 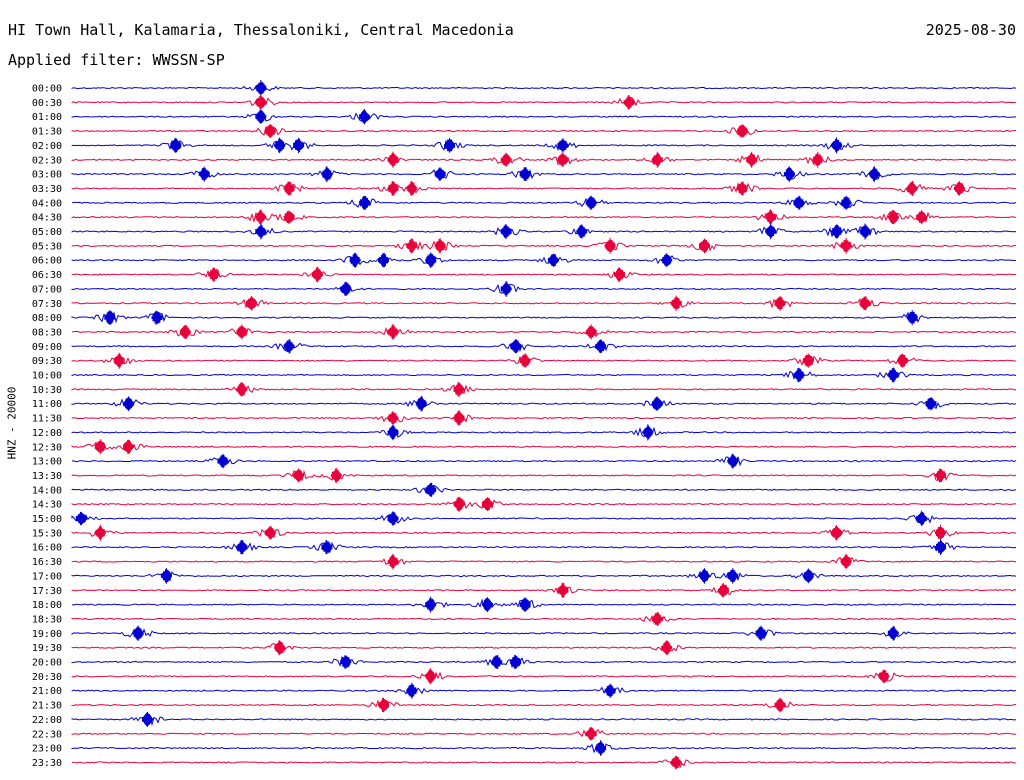 I want to click on row-time-label: 11:00, so click(x=47, y=404).